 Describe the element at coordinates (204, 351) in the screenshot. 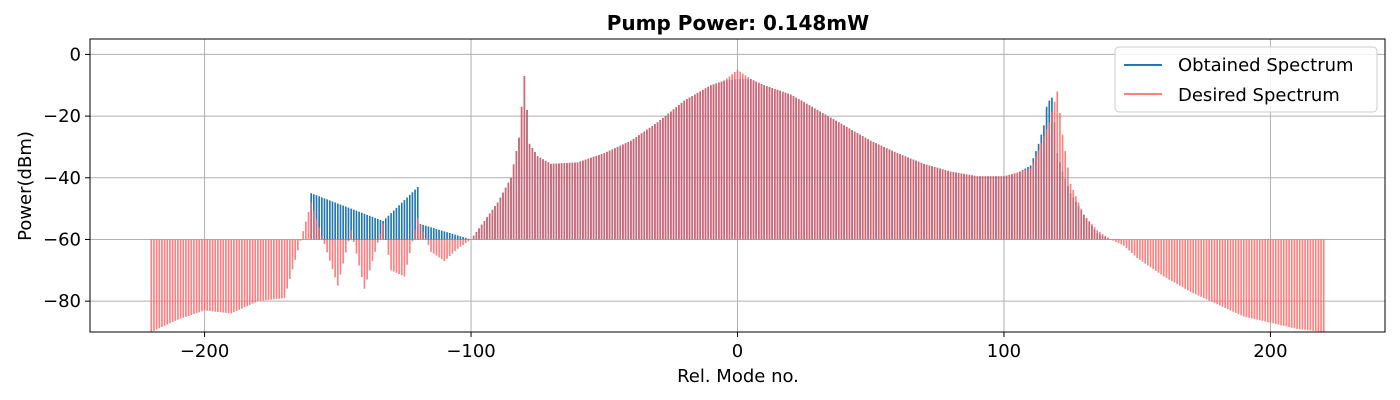

I see `x-tick-label: −200` at that location.